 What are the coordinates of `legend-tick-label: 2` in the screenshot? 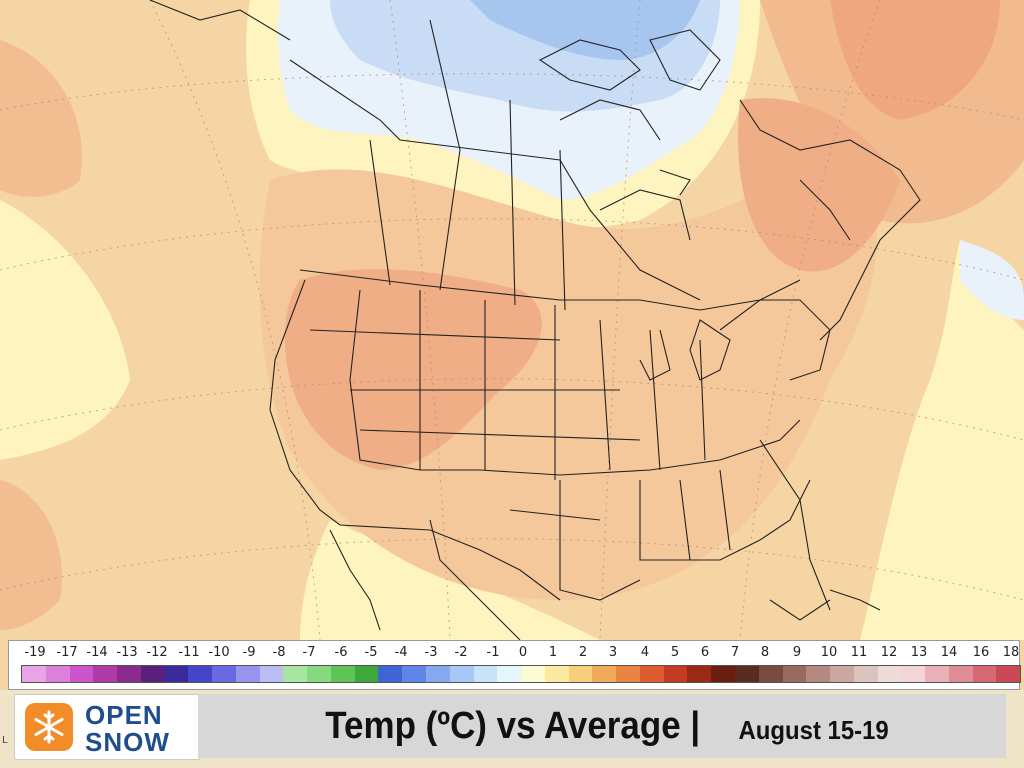 It's located at (583, 652).